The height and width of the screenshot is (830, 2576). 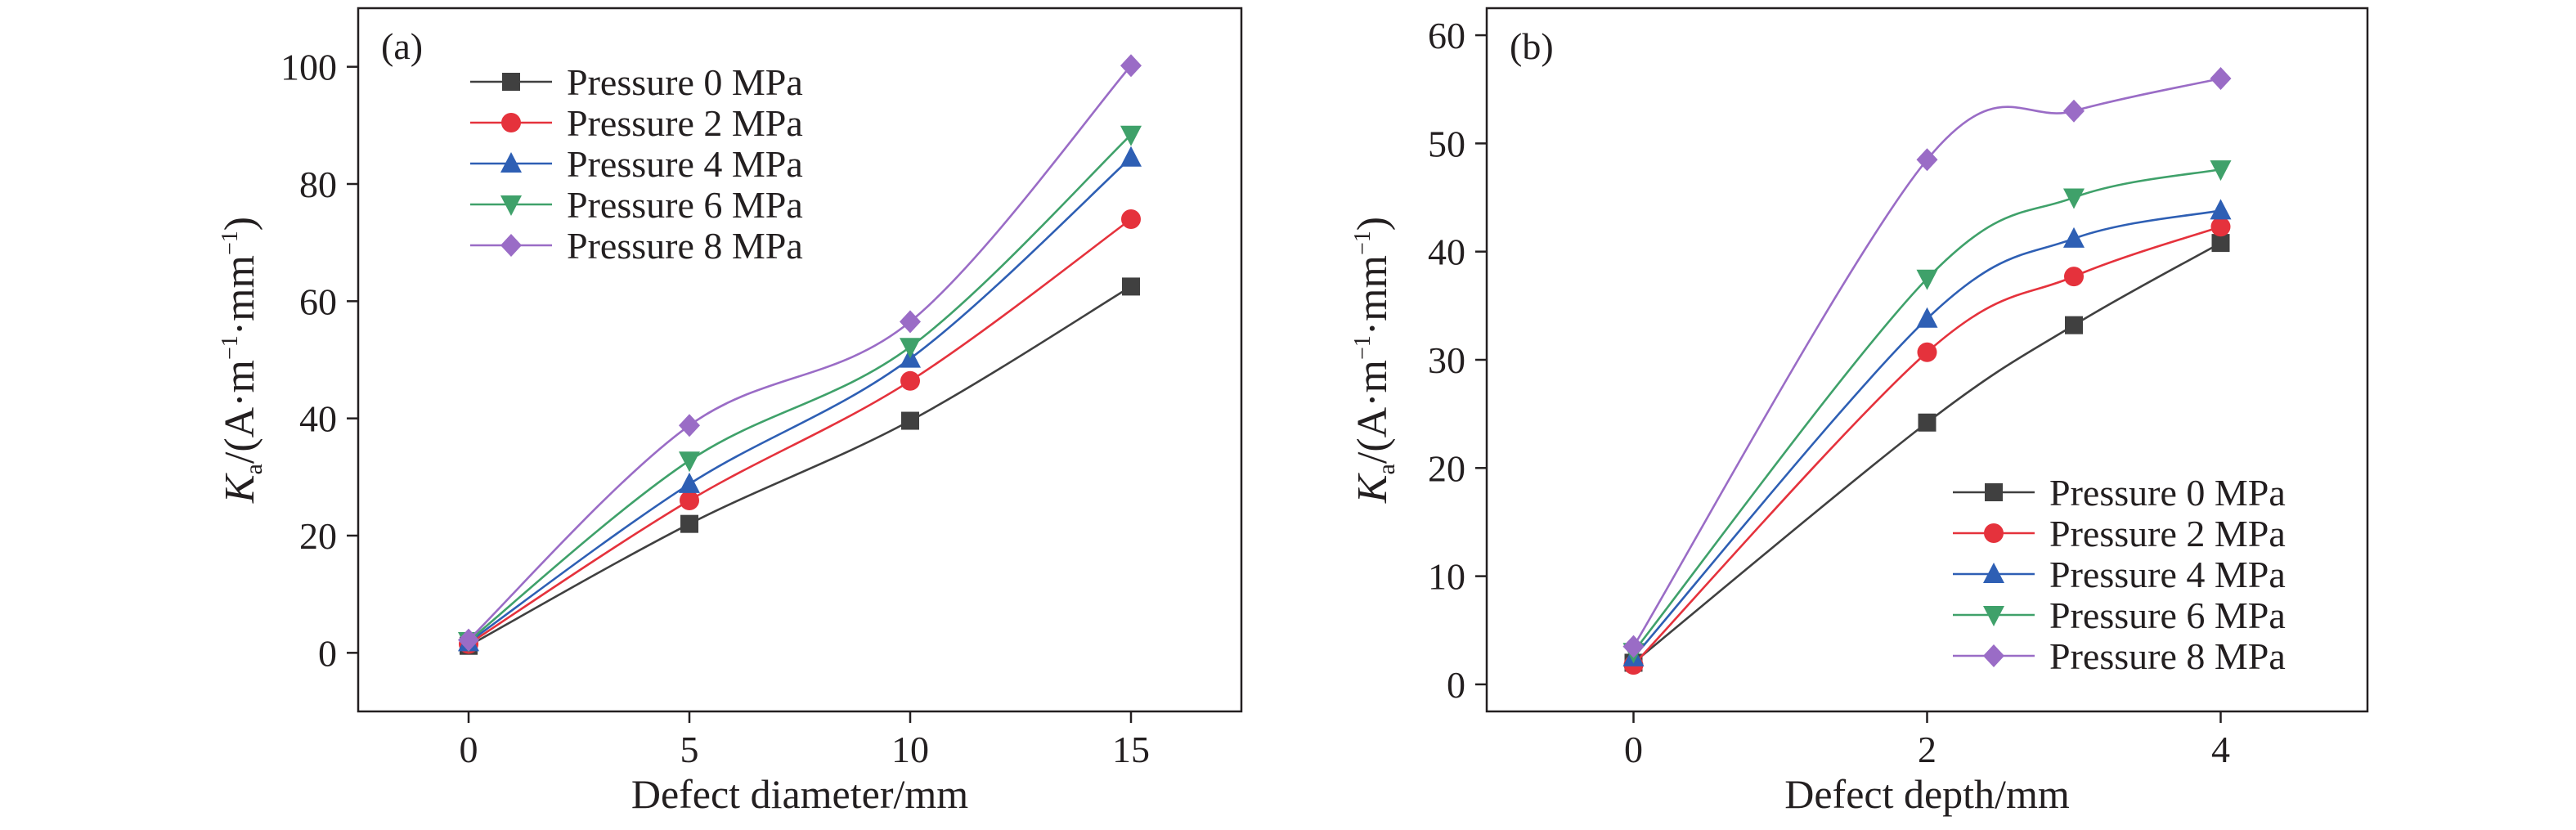 I want to click on x-tick-label: 4, so click(x=2220, y=749).